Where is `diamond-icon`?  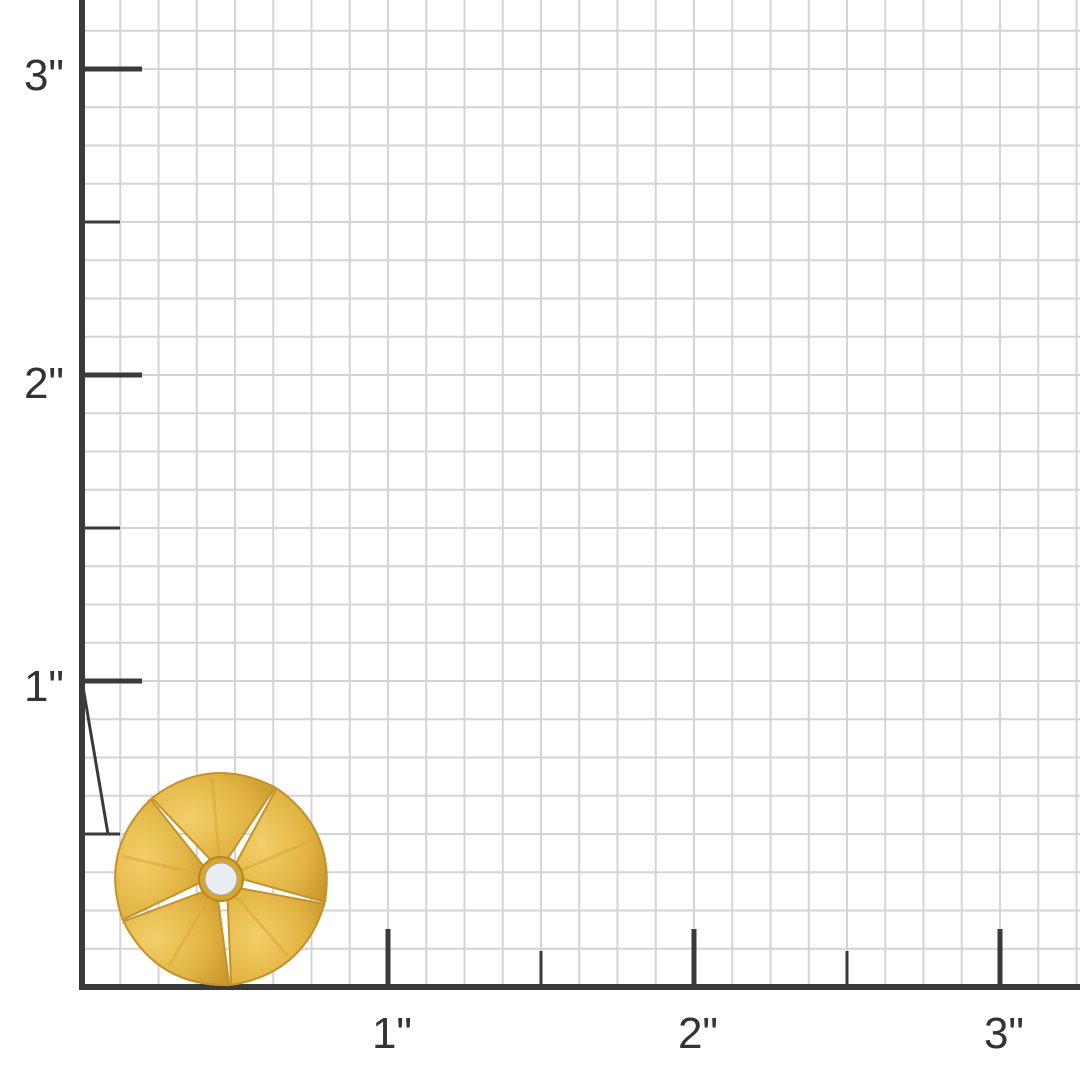
diamond-icon is located at coordinates (221, 879).